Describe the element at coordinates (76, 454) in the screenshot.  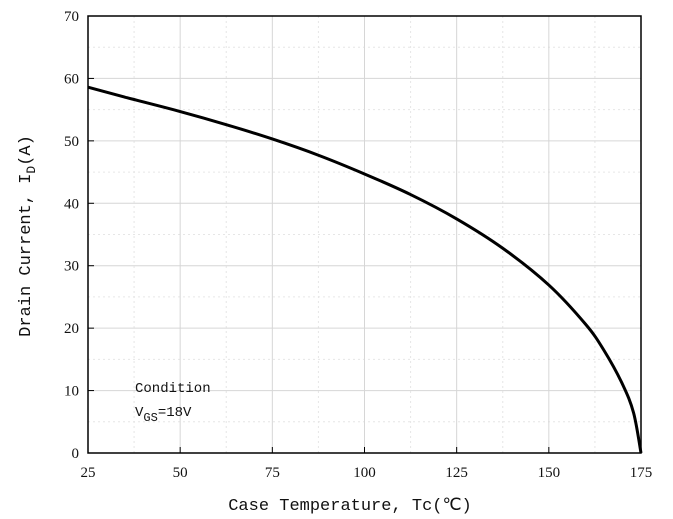
I see `y-tick-label: 0` at that location.